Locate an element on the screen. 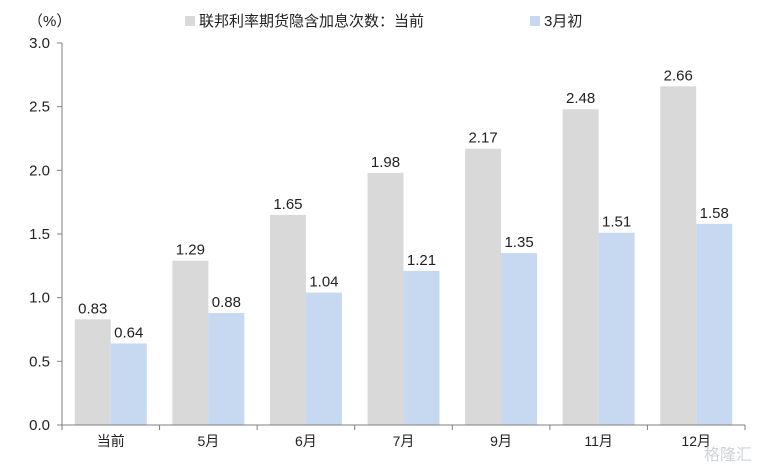 The image size is (760, 468). legend-swatch-current is located at coordinates (190, 21).